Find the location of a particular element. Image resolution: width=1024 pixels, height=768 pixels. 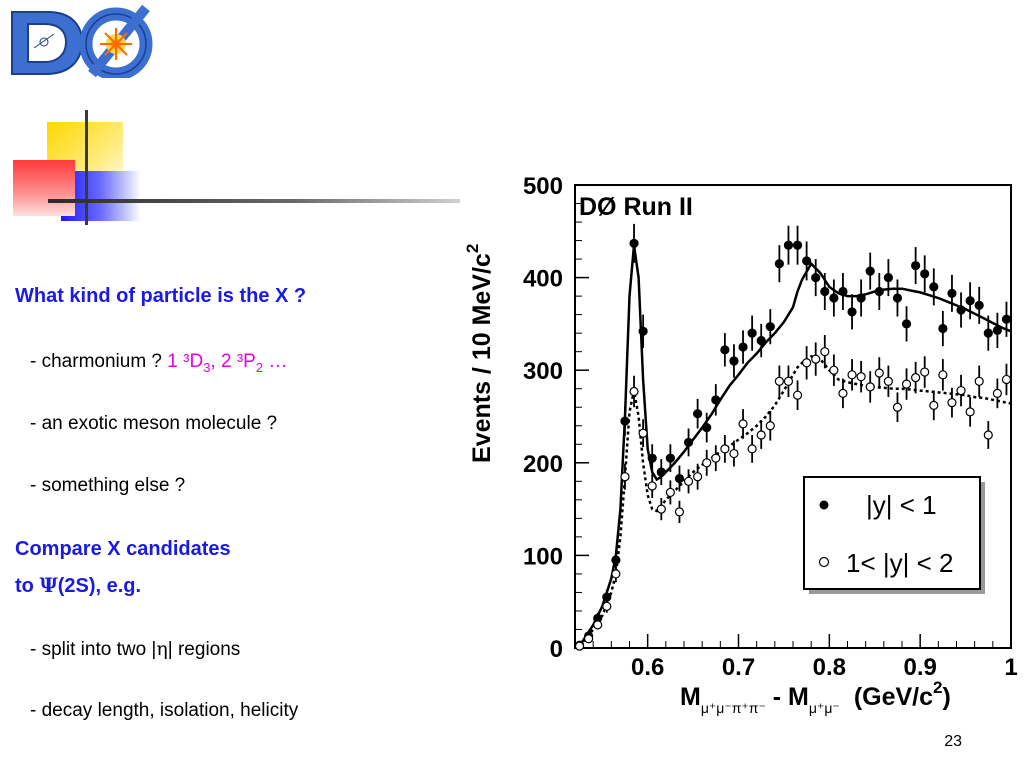

item-split-eta: - split into two |η| regions is located at coordinates (135, 649).